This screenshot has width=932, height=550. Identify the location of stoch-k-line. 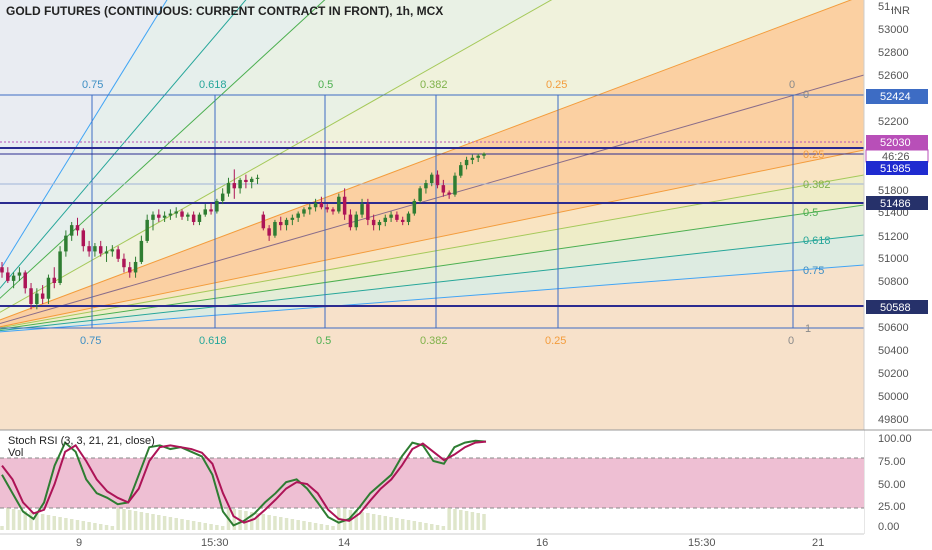
(244, 483).